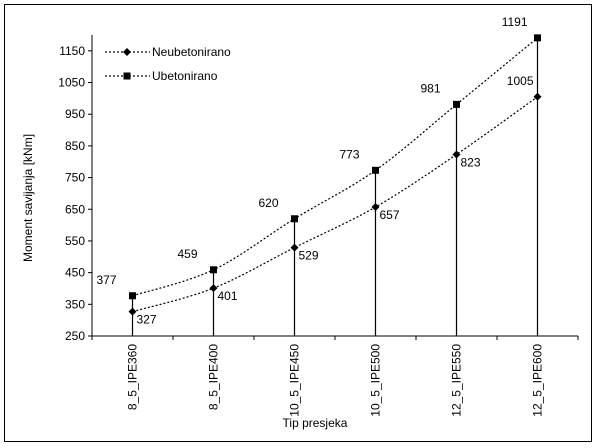 The width and height of the screenshot is (598, 448). I want to click on y-tick-labels: 250 350 450 550 650 750 850 950 1050 1150, so click(71, 193).